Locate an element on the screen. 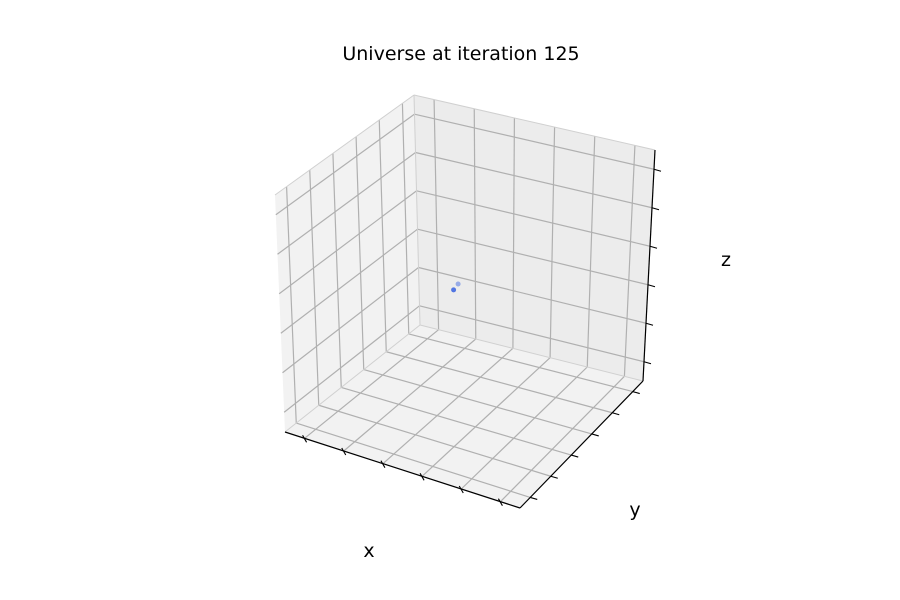  chart-title: Universe at iteration 125 is located at coordinates (460, 54).